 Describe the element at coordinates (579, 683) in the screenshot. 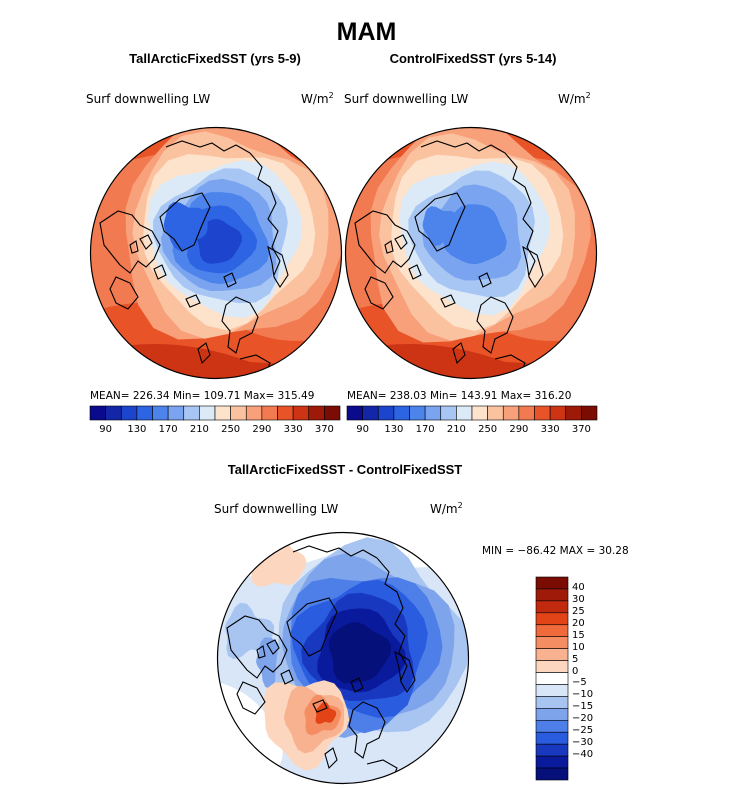

I see `colorbar-tick-label: −5` at that location.